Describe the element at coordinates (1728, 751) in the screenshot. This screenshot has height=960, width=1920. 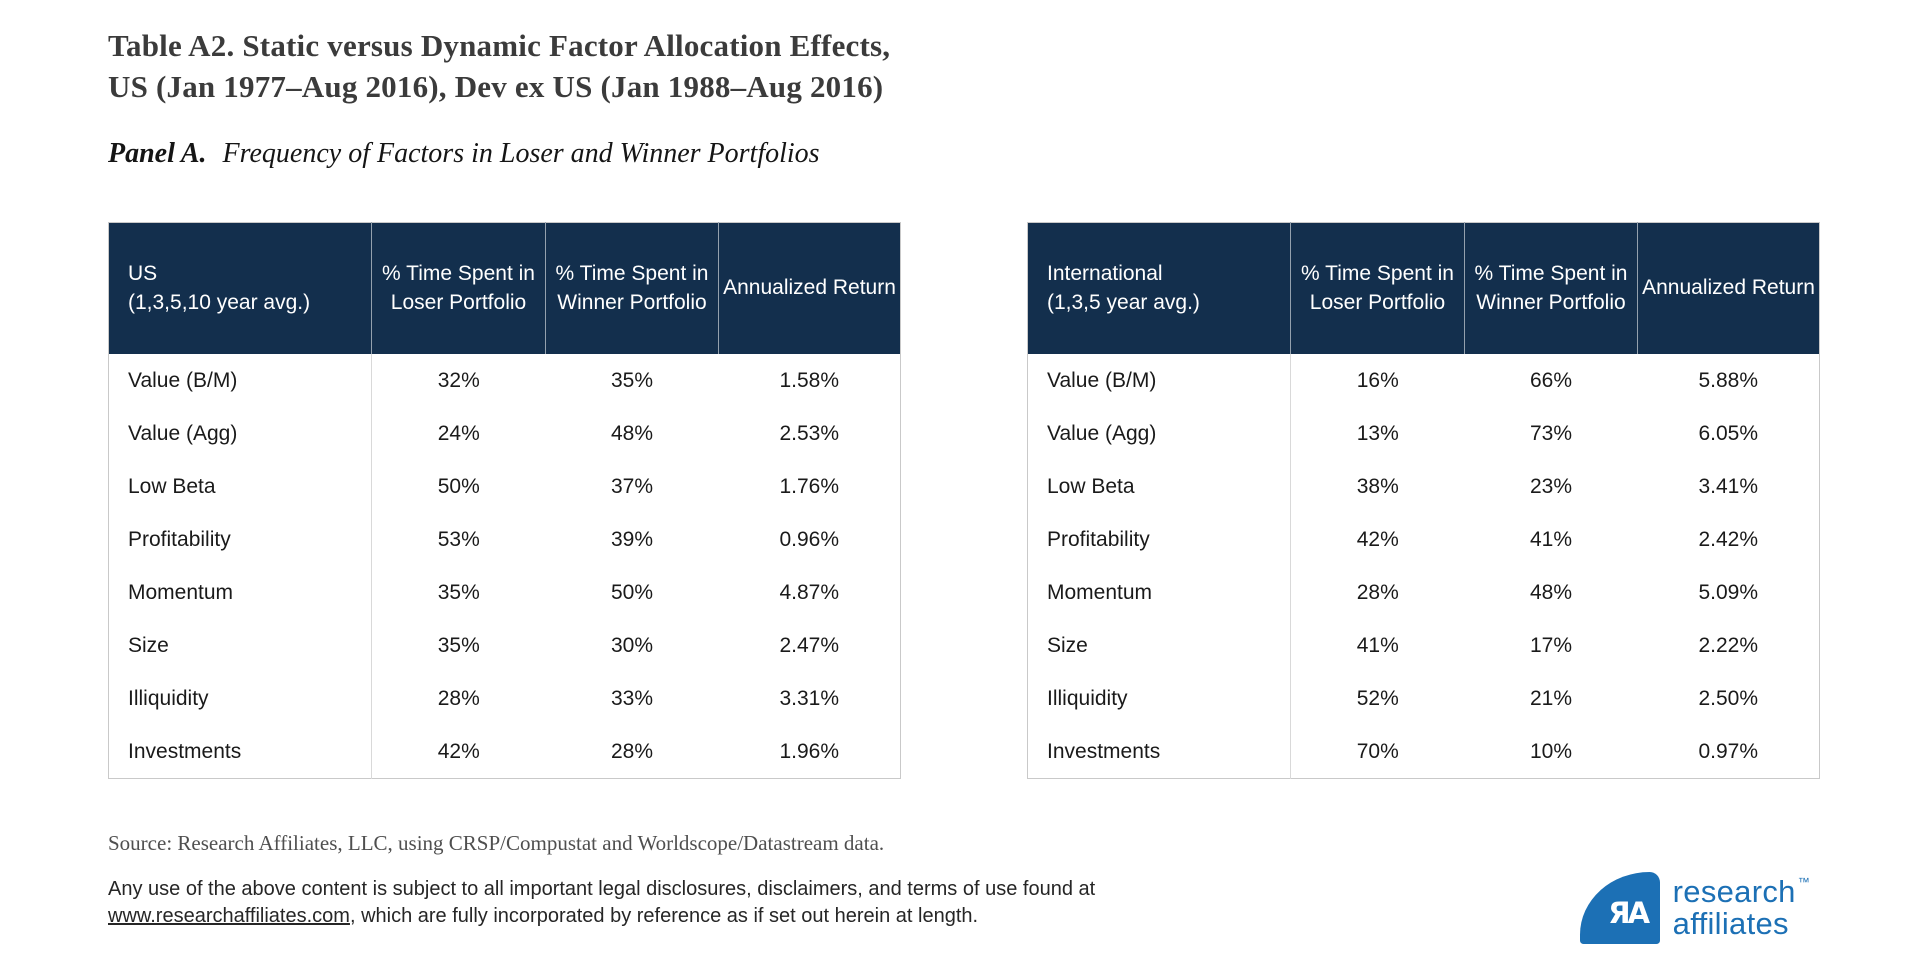
I see `annualized-cell: 0.97%` at that location.